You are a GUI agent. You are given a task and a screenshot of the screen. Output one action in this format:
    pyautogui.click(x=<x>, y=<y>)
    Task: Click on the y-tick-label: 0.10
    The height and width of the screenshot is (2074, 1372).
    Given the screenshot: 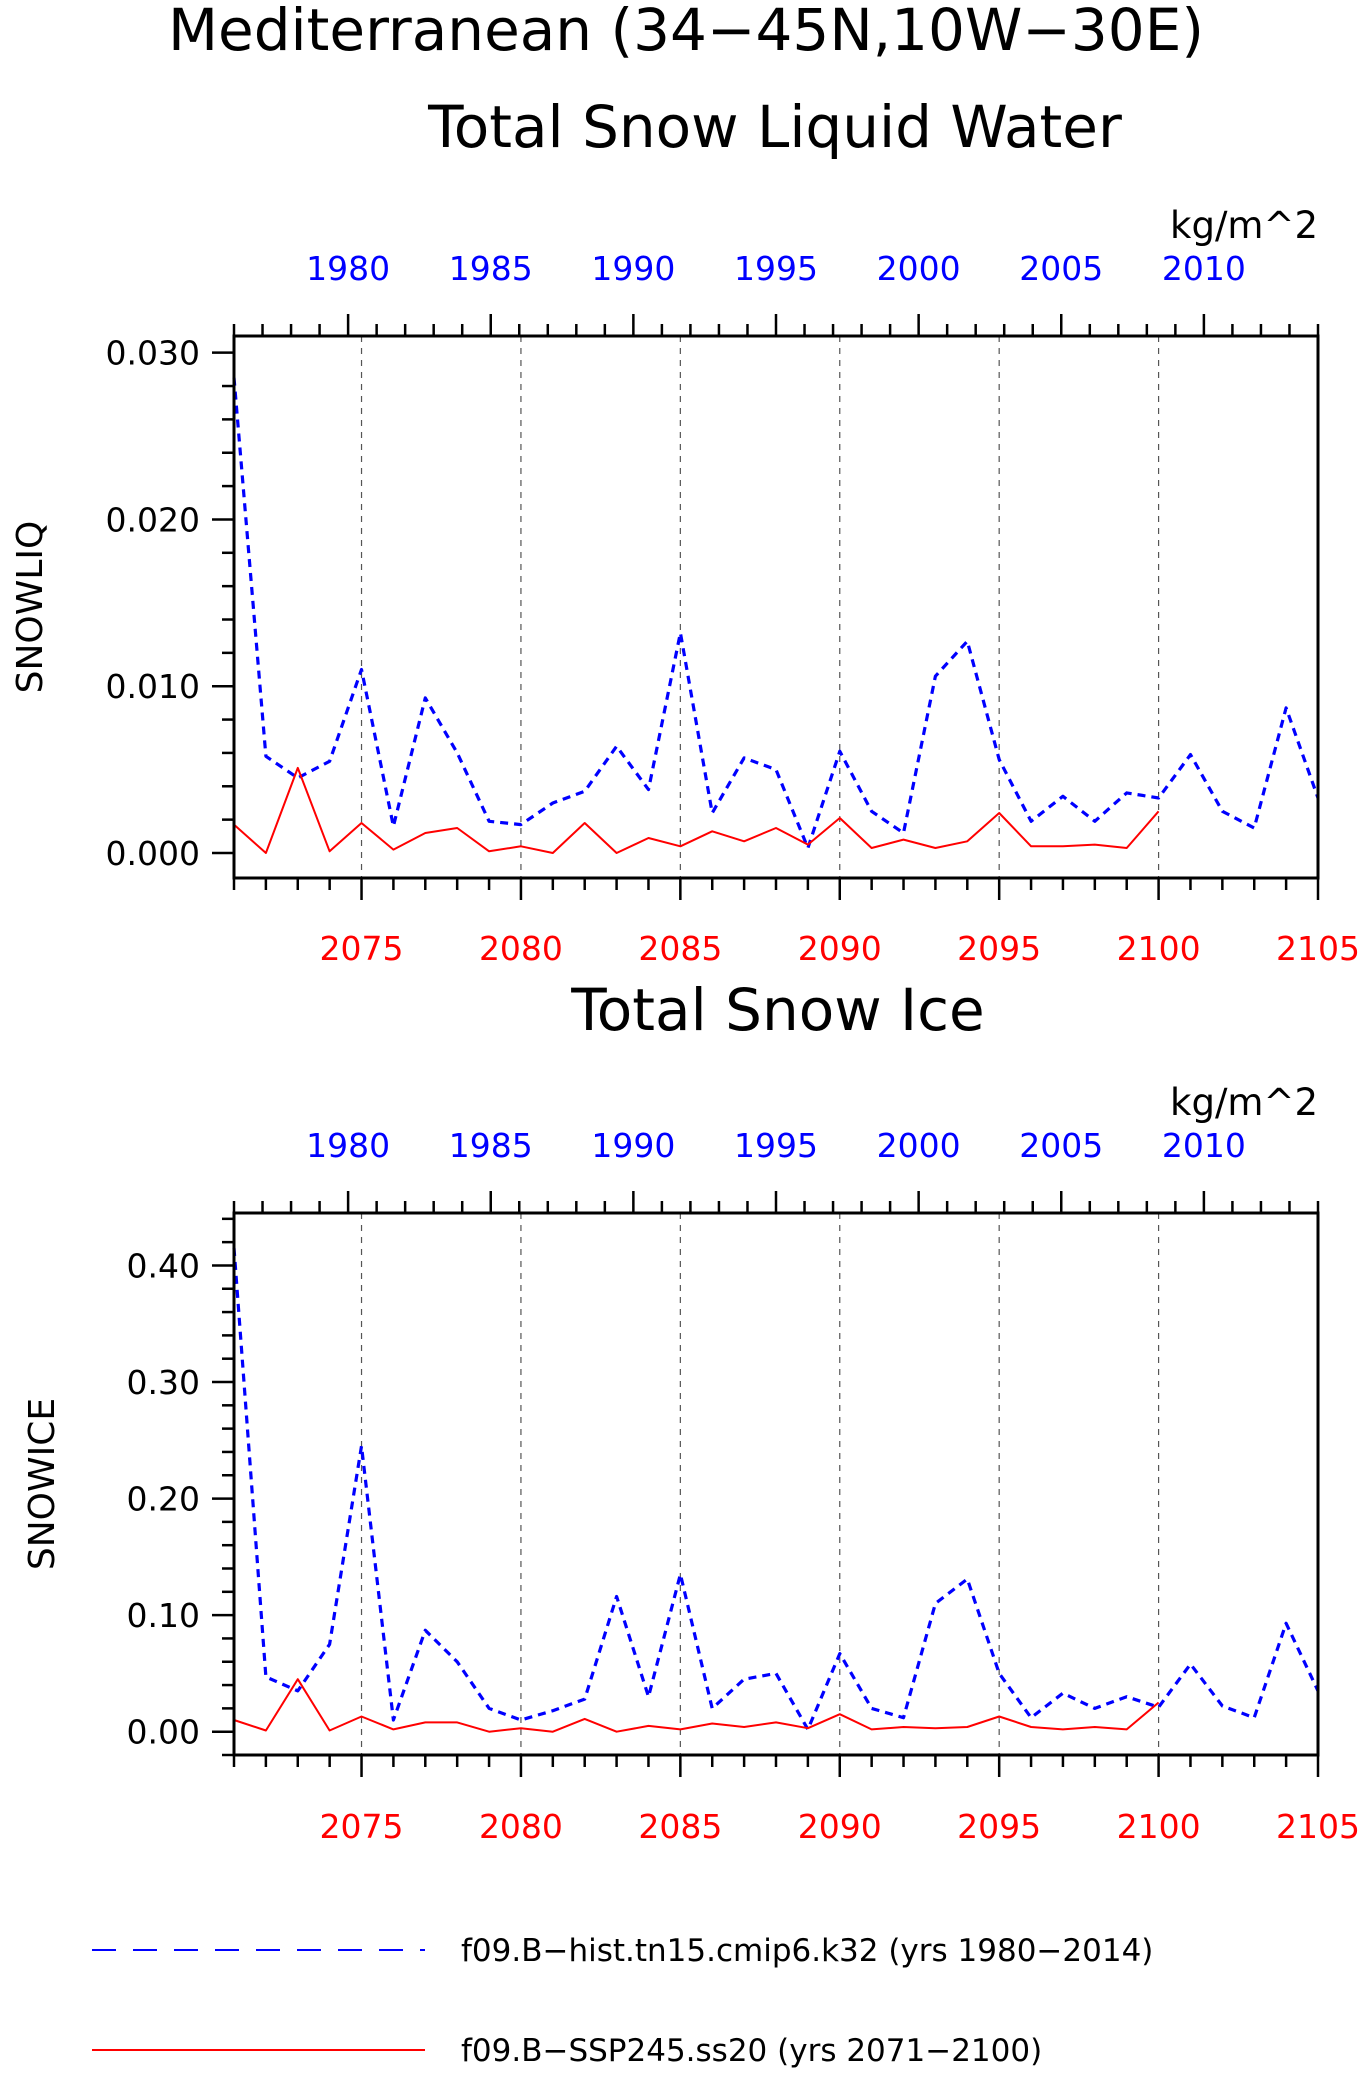 What is the action you would take?
    pyautogui.click(x=163, y=1615)
    